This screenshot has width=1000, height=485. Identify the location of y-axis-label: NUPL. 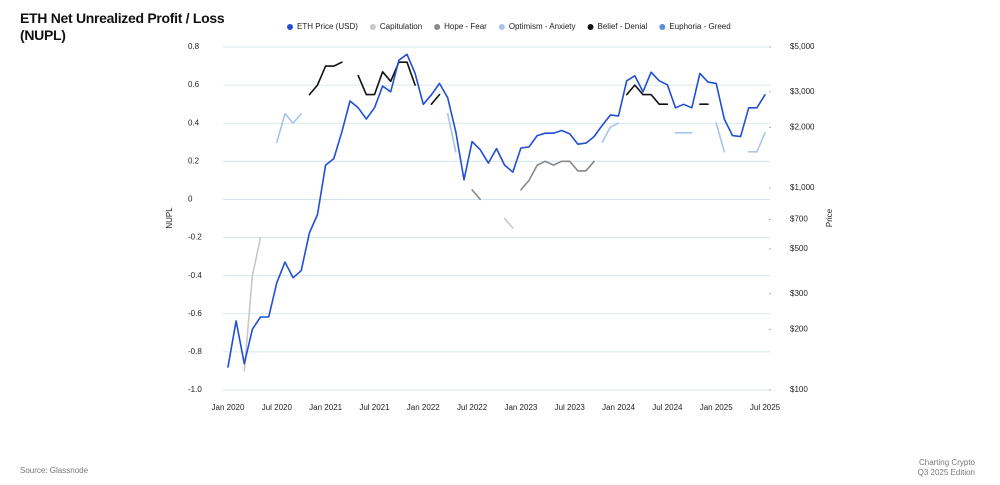
(169, 218).